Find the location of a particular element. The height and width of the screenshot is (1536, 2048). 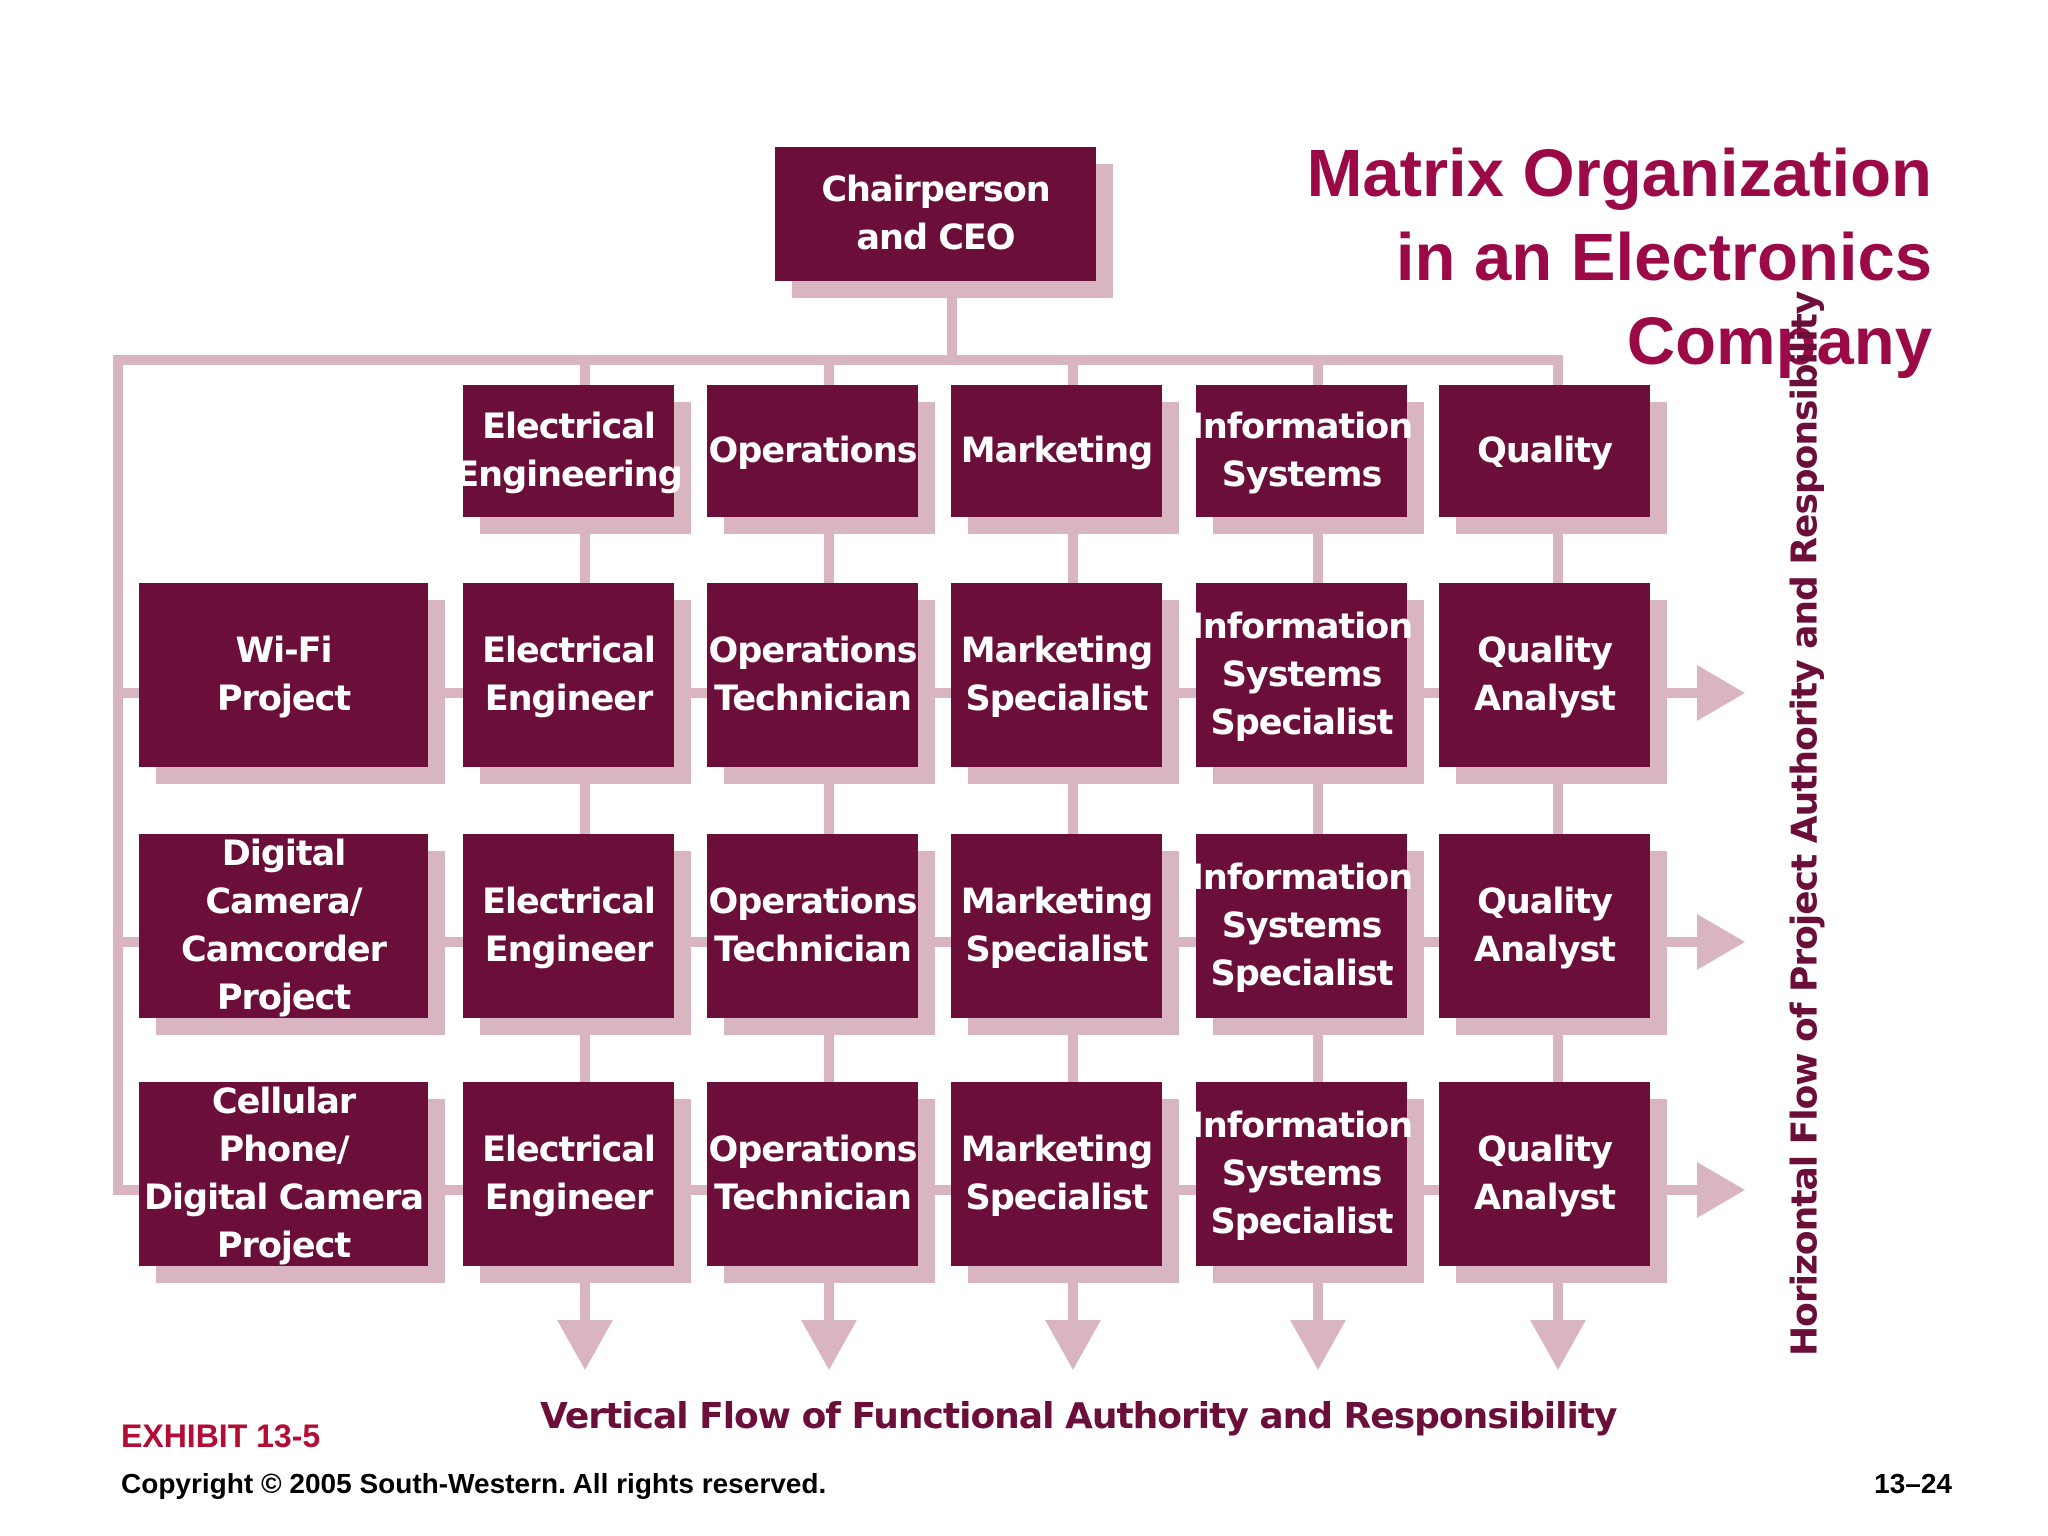

department-box: Quality is located at coordinates (1544, 451).